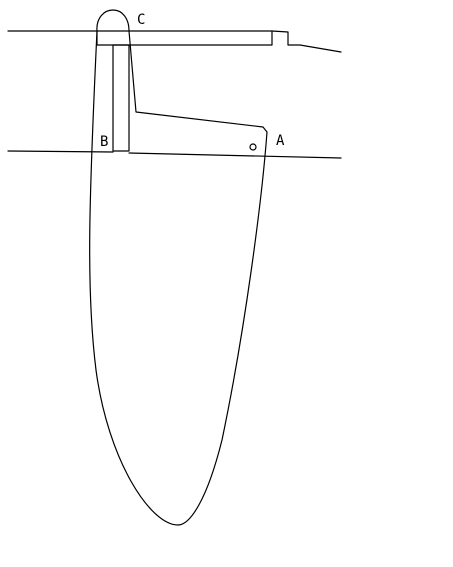 The image size is (453, 567). I want to click on label-a: A, so click(280, 141).